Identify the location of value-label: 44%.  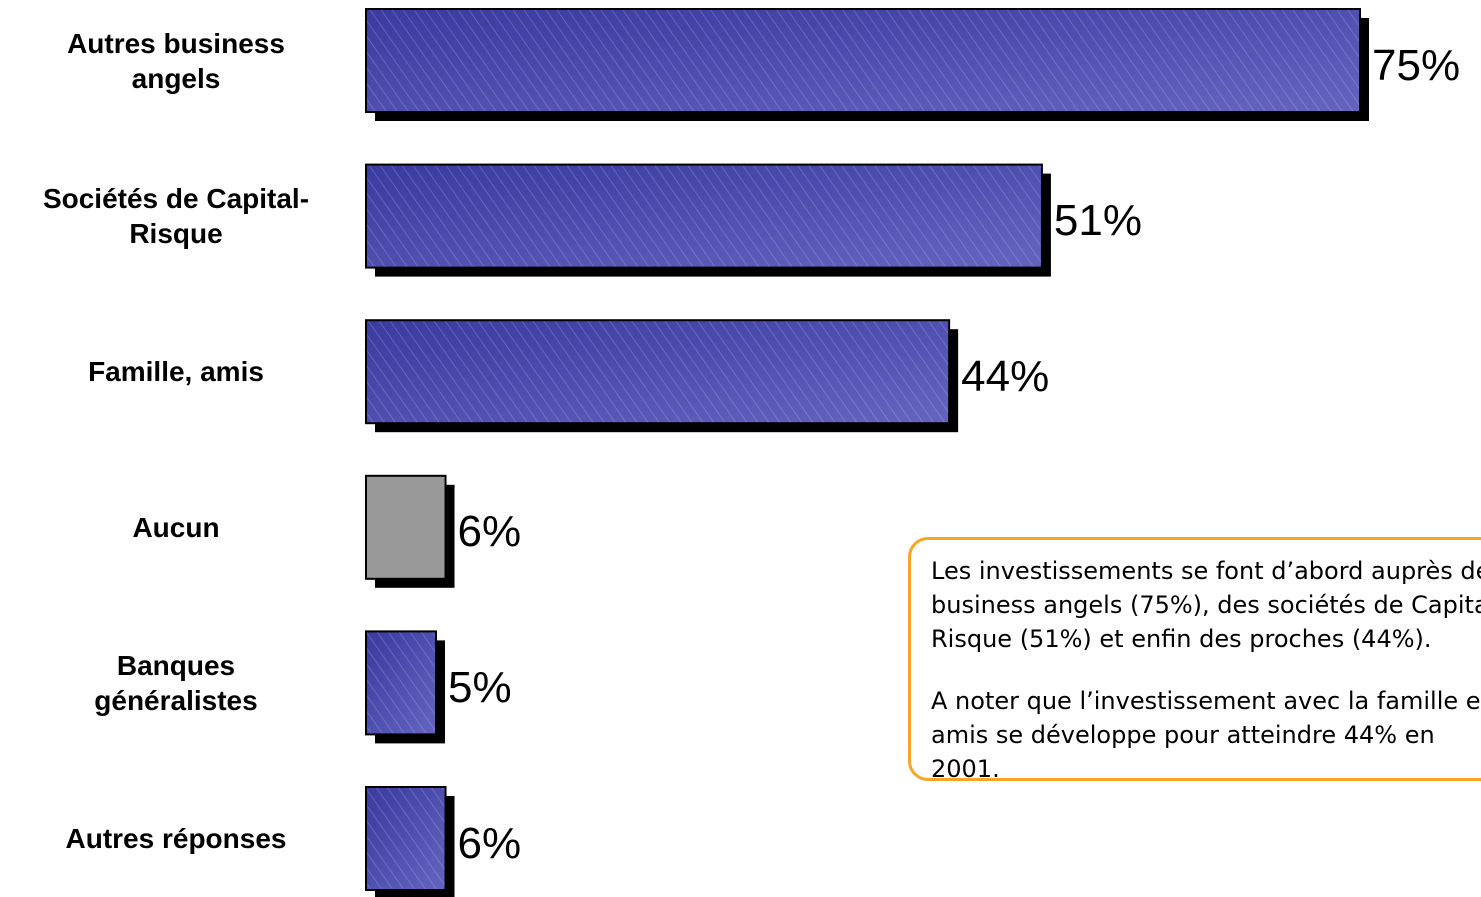
(1005, 377).